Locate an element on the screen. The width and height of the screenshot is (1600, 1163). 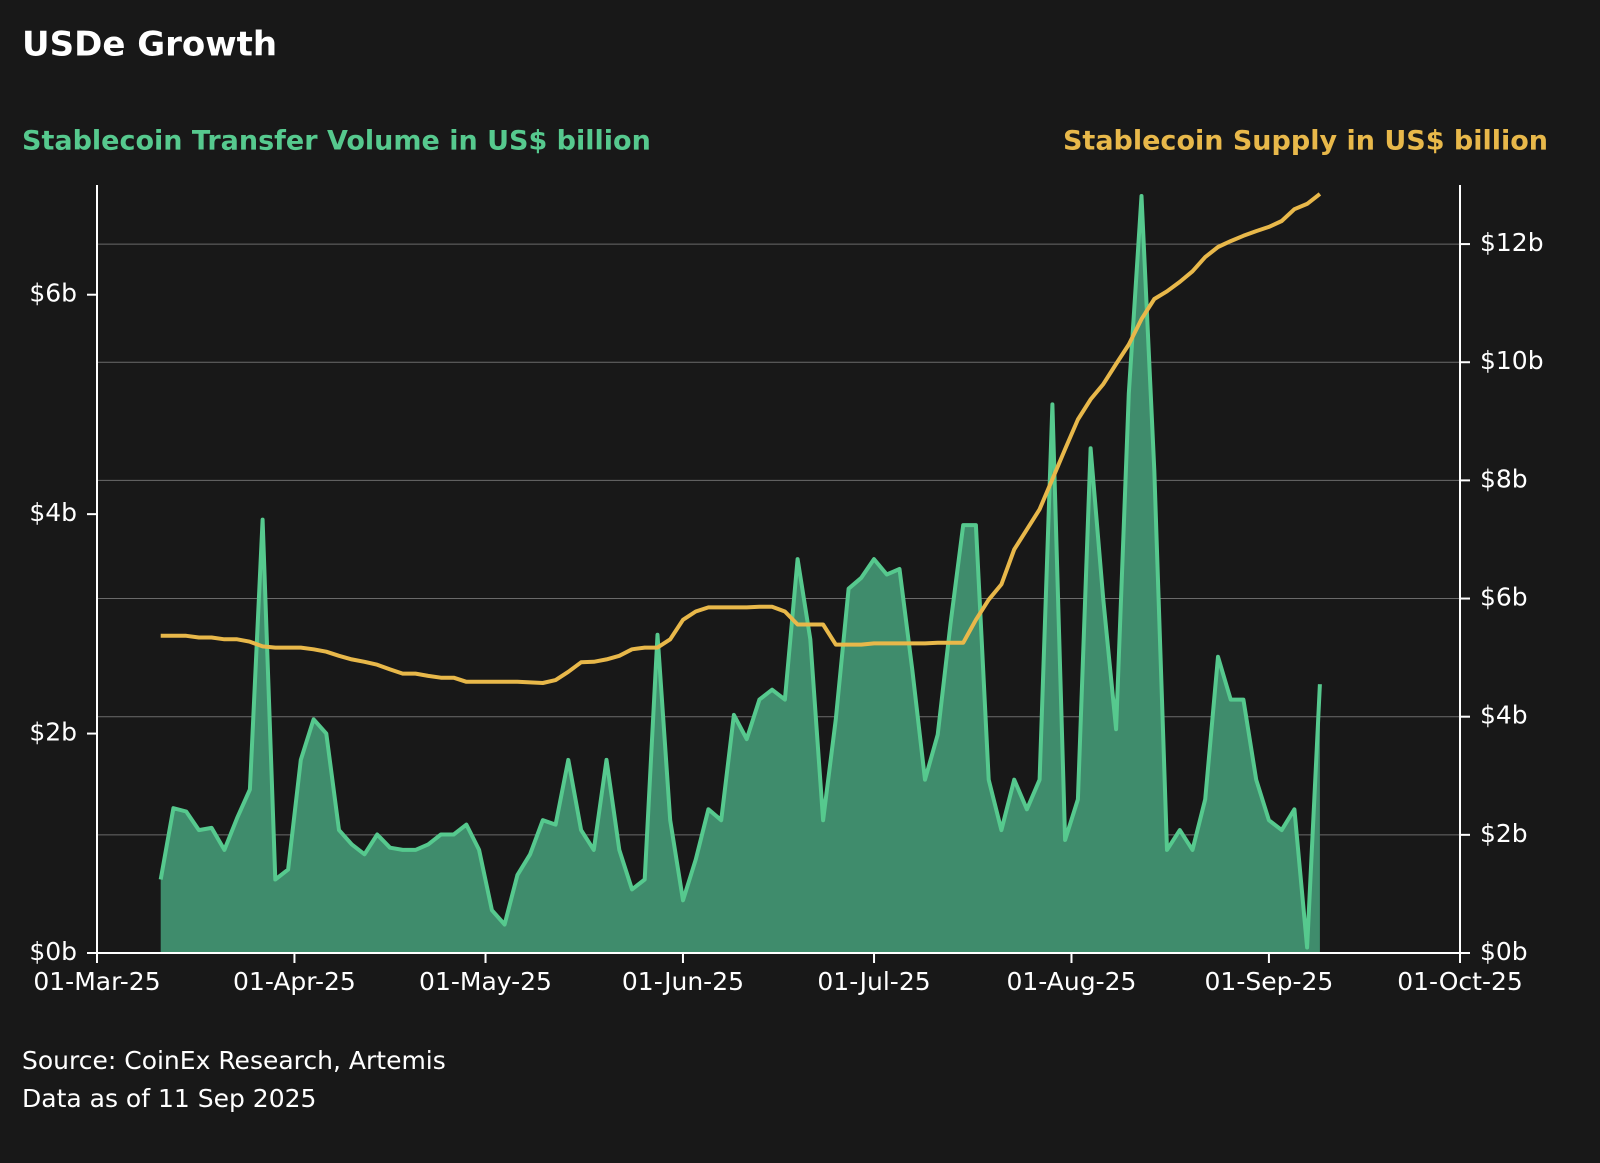
x-tick-label: 01-Apr-25 is located at coordinates (294, 981).